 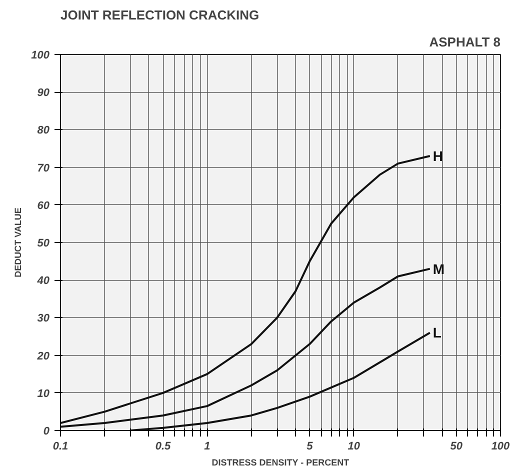 What do you see at coordinates (457, 446) in the screenshot?
I see `x-tick-label: 50` at bounding box center [457, 446].